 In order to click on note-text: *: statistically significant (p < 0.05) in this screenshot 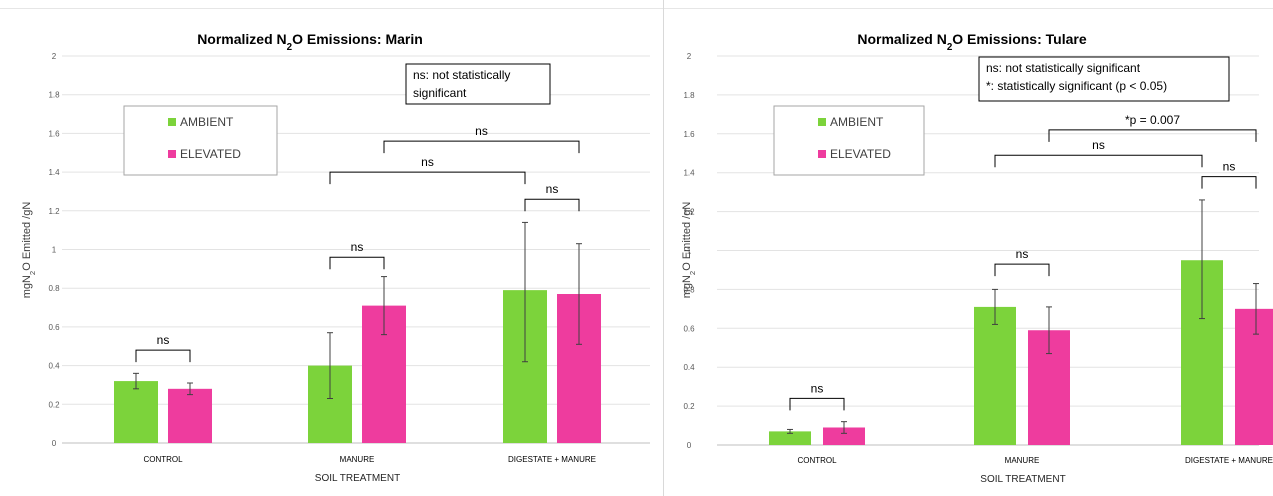, I will do `click(1076, 86)`.